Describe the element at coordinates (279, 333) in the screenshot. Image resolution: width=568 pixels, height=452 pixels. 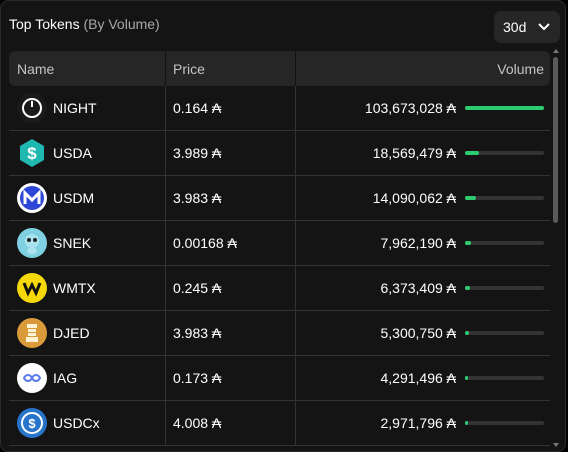
I see `table-row: DJED 3.983 ₳ 5,300,750 ₳` at that location.